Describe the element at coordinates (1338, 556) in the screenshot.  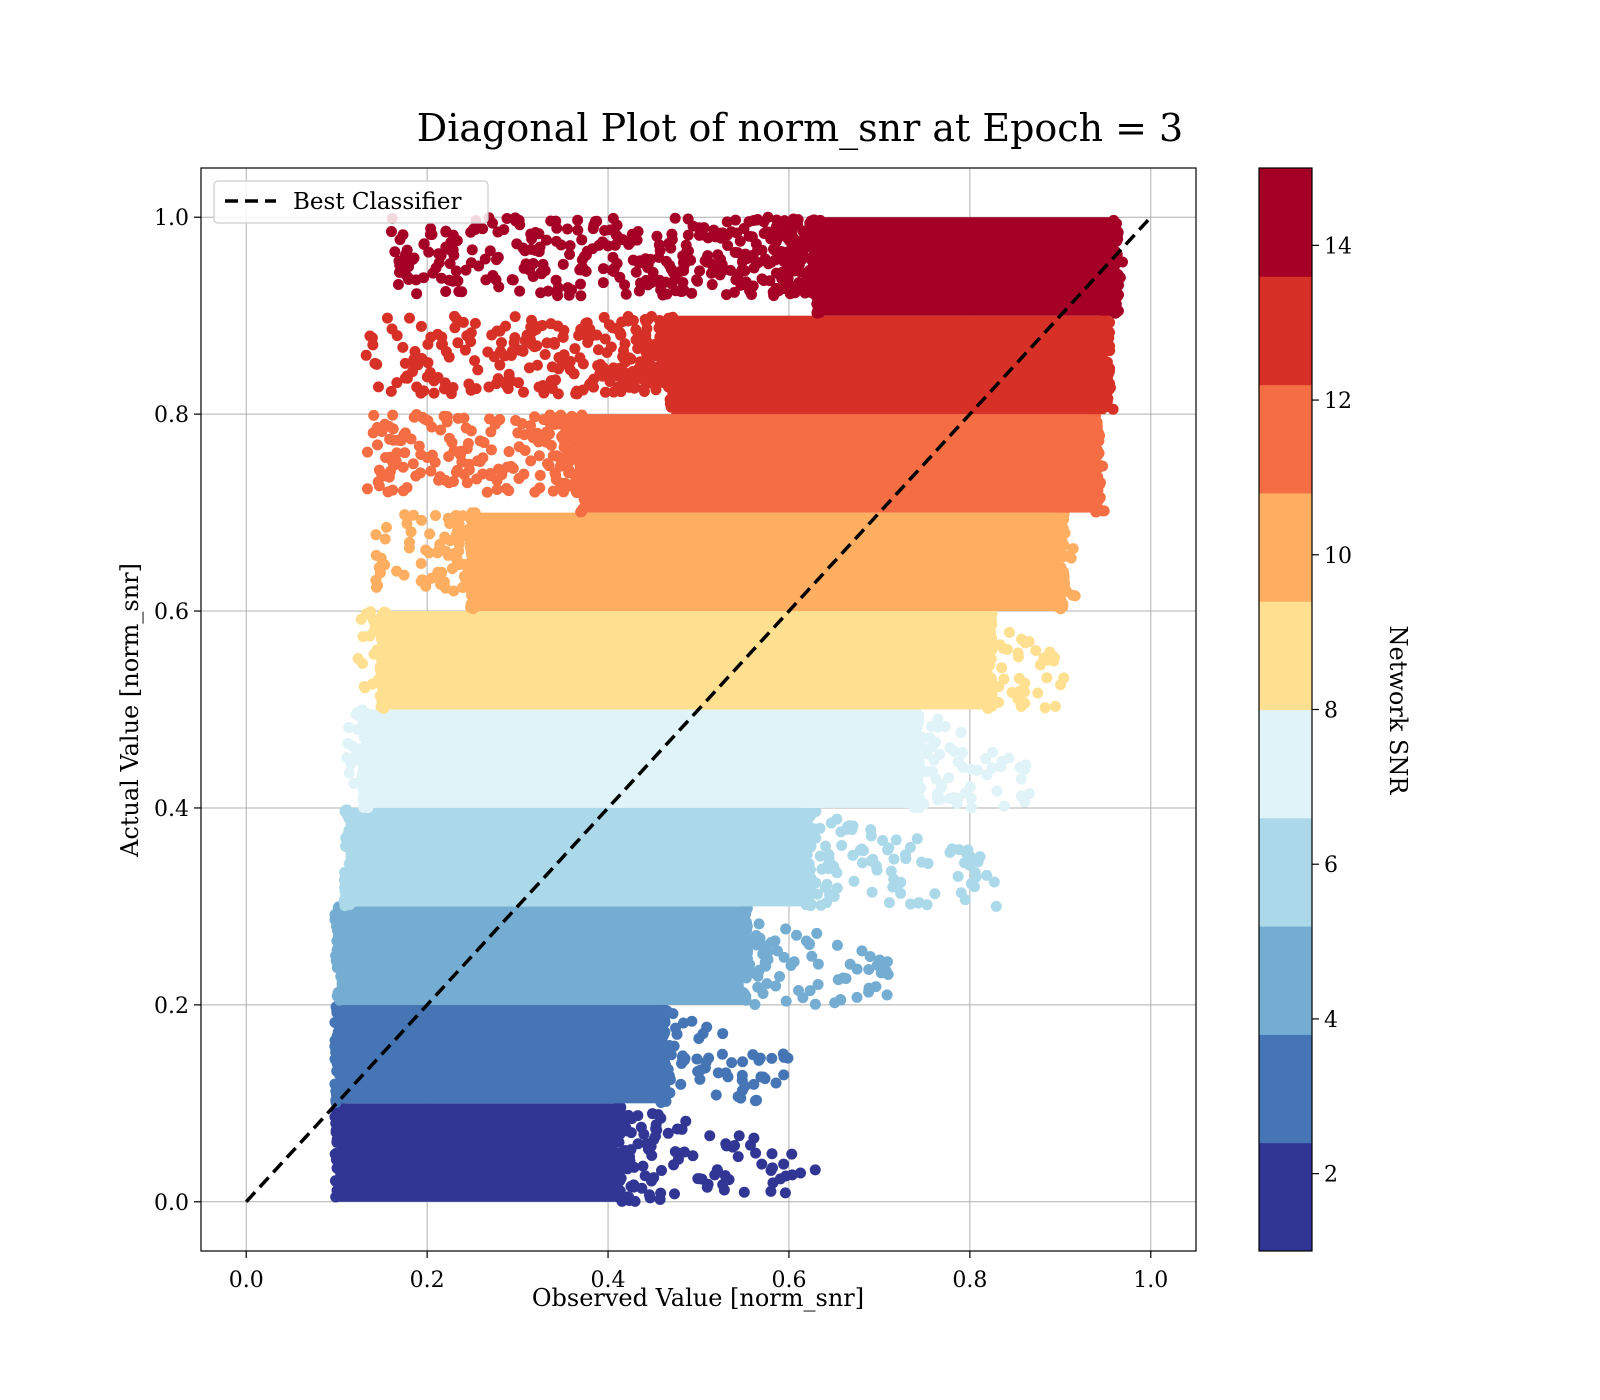
I see `colorbar-tick-label: 10` at that location.